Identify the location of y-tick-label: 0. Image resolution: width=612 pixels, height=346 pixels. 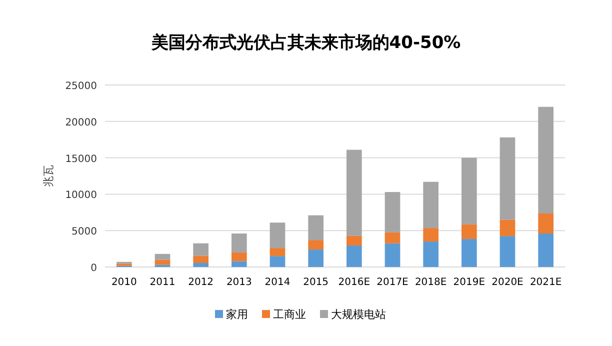
(93, 268).